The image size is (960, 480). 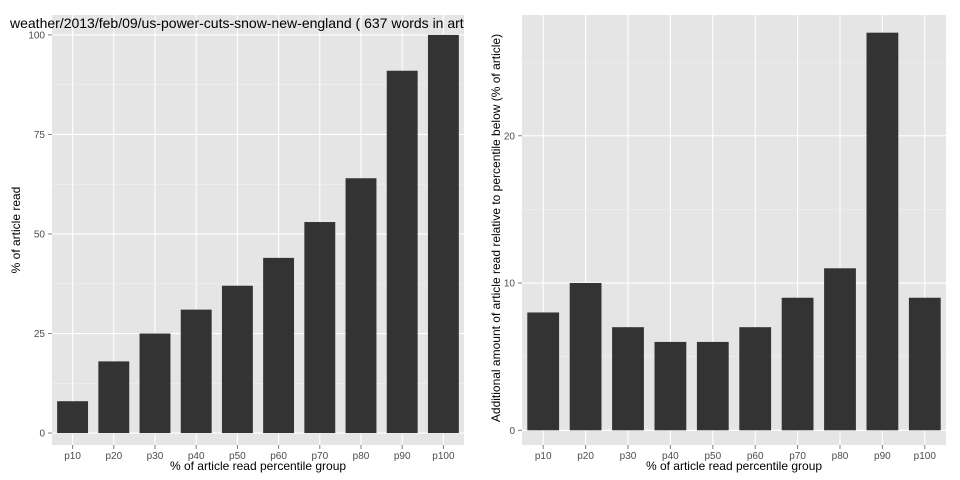 I want to click on y-tick-label: 20, so click(x=510, y=136).